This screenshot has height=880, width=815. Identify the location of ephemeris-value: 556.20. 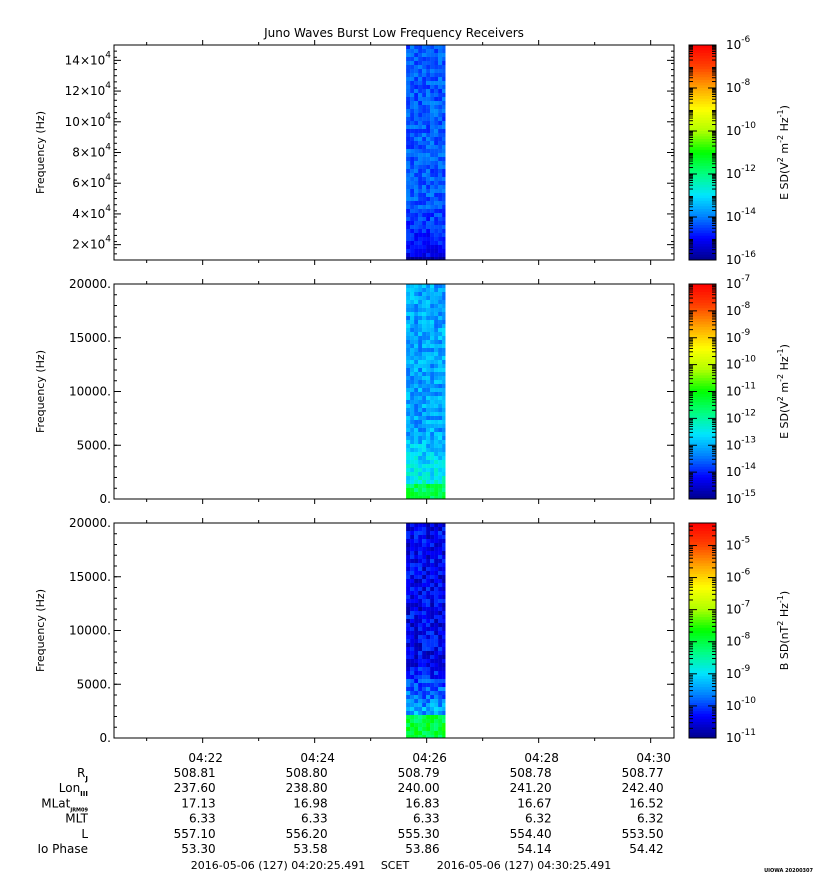
(307, 834).